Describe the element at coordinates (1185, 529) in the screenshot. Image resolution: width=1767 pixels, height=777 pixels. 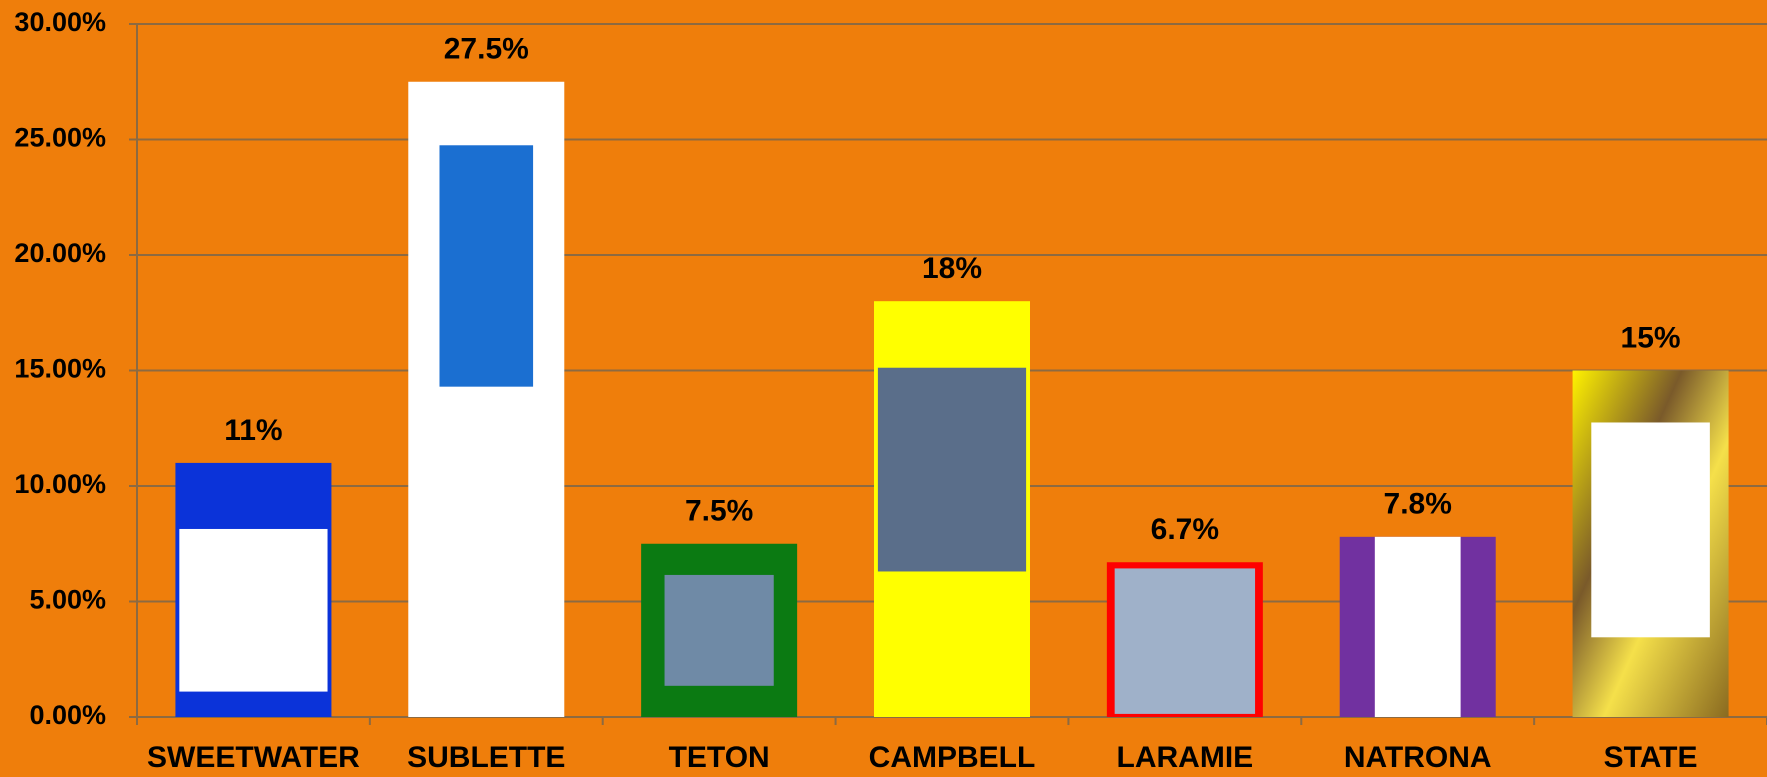
I see `value-label: 6.7%` at that location.